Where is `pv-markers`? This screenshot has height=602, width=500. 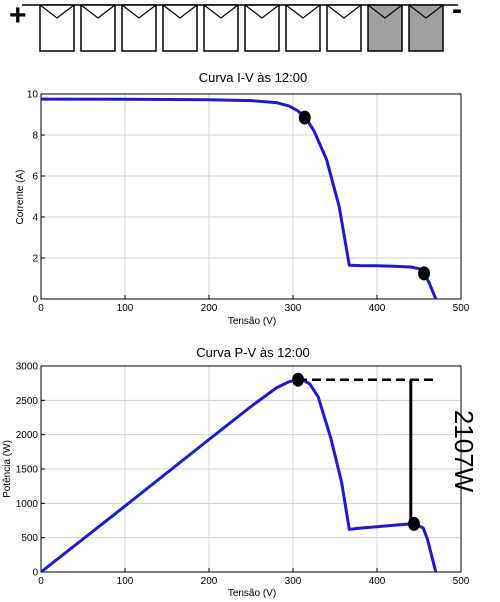
pv-markers is located at coordinates (356, 451).